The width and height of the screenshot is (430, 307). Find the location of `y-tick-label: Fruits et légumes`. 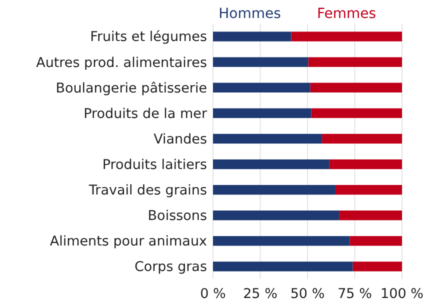

y-tick-label: Fruits et légumes is located at coordinates (148, 37).